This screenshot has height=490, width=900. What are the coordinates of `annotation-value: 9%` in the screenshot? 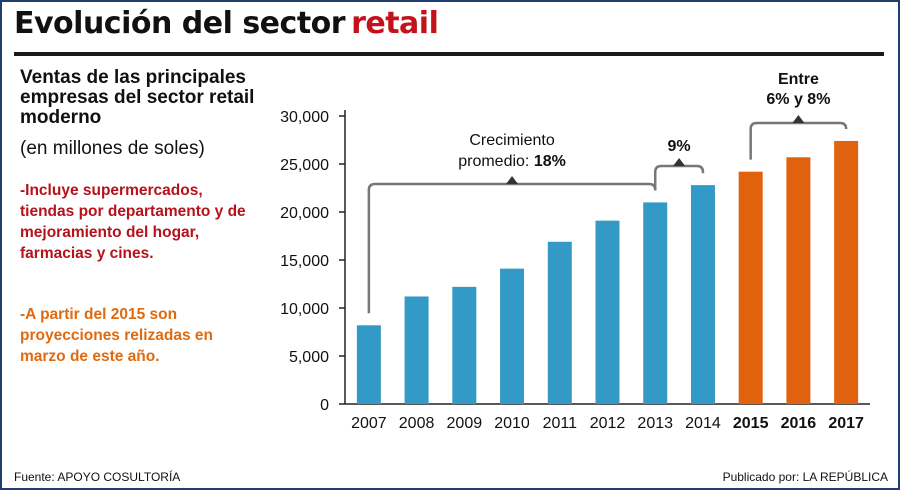 It's located at (679, 146).